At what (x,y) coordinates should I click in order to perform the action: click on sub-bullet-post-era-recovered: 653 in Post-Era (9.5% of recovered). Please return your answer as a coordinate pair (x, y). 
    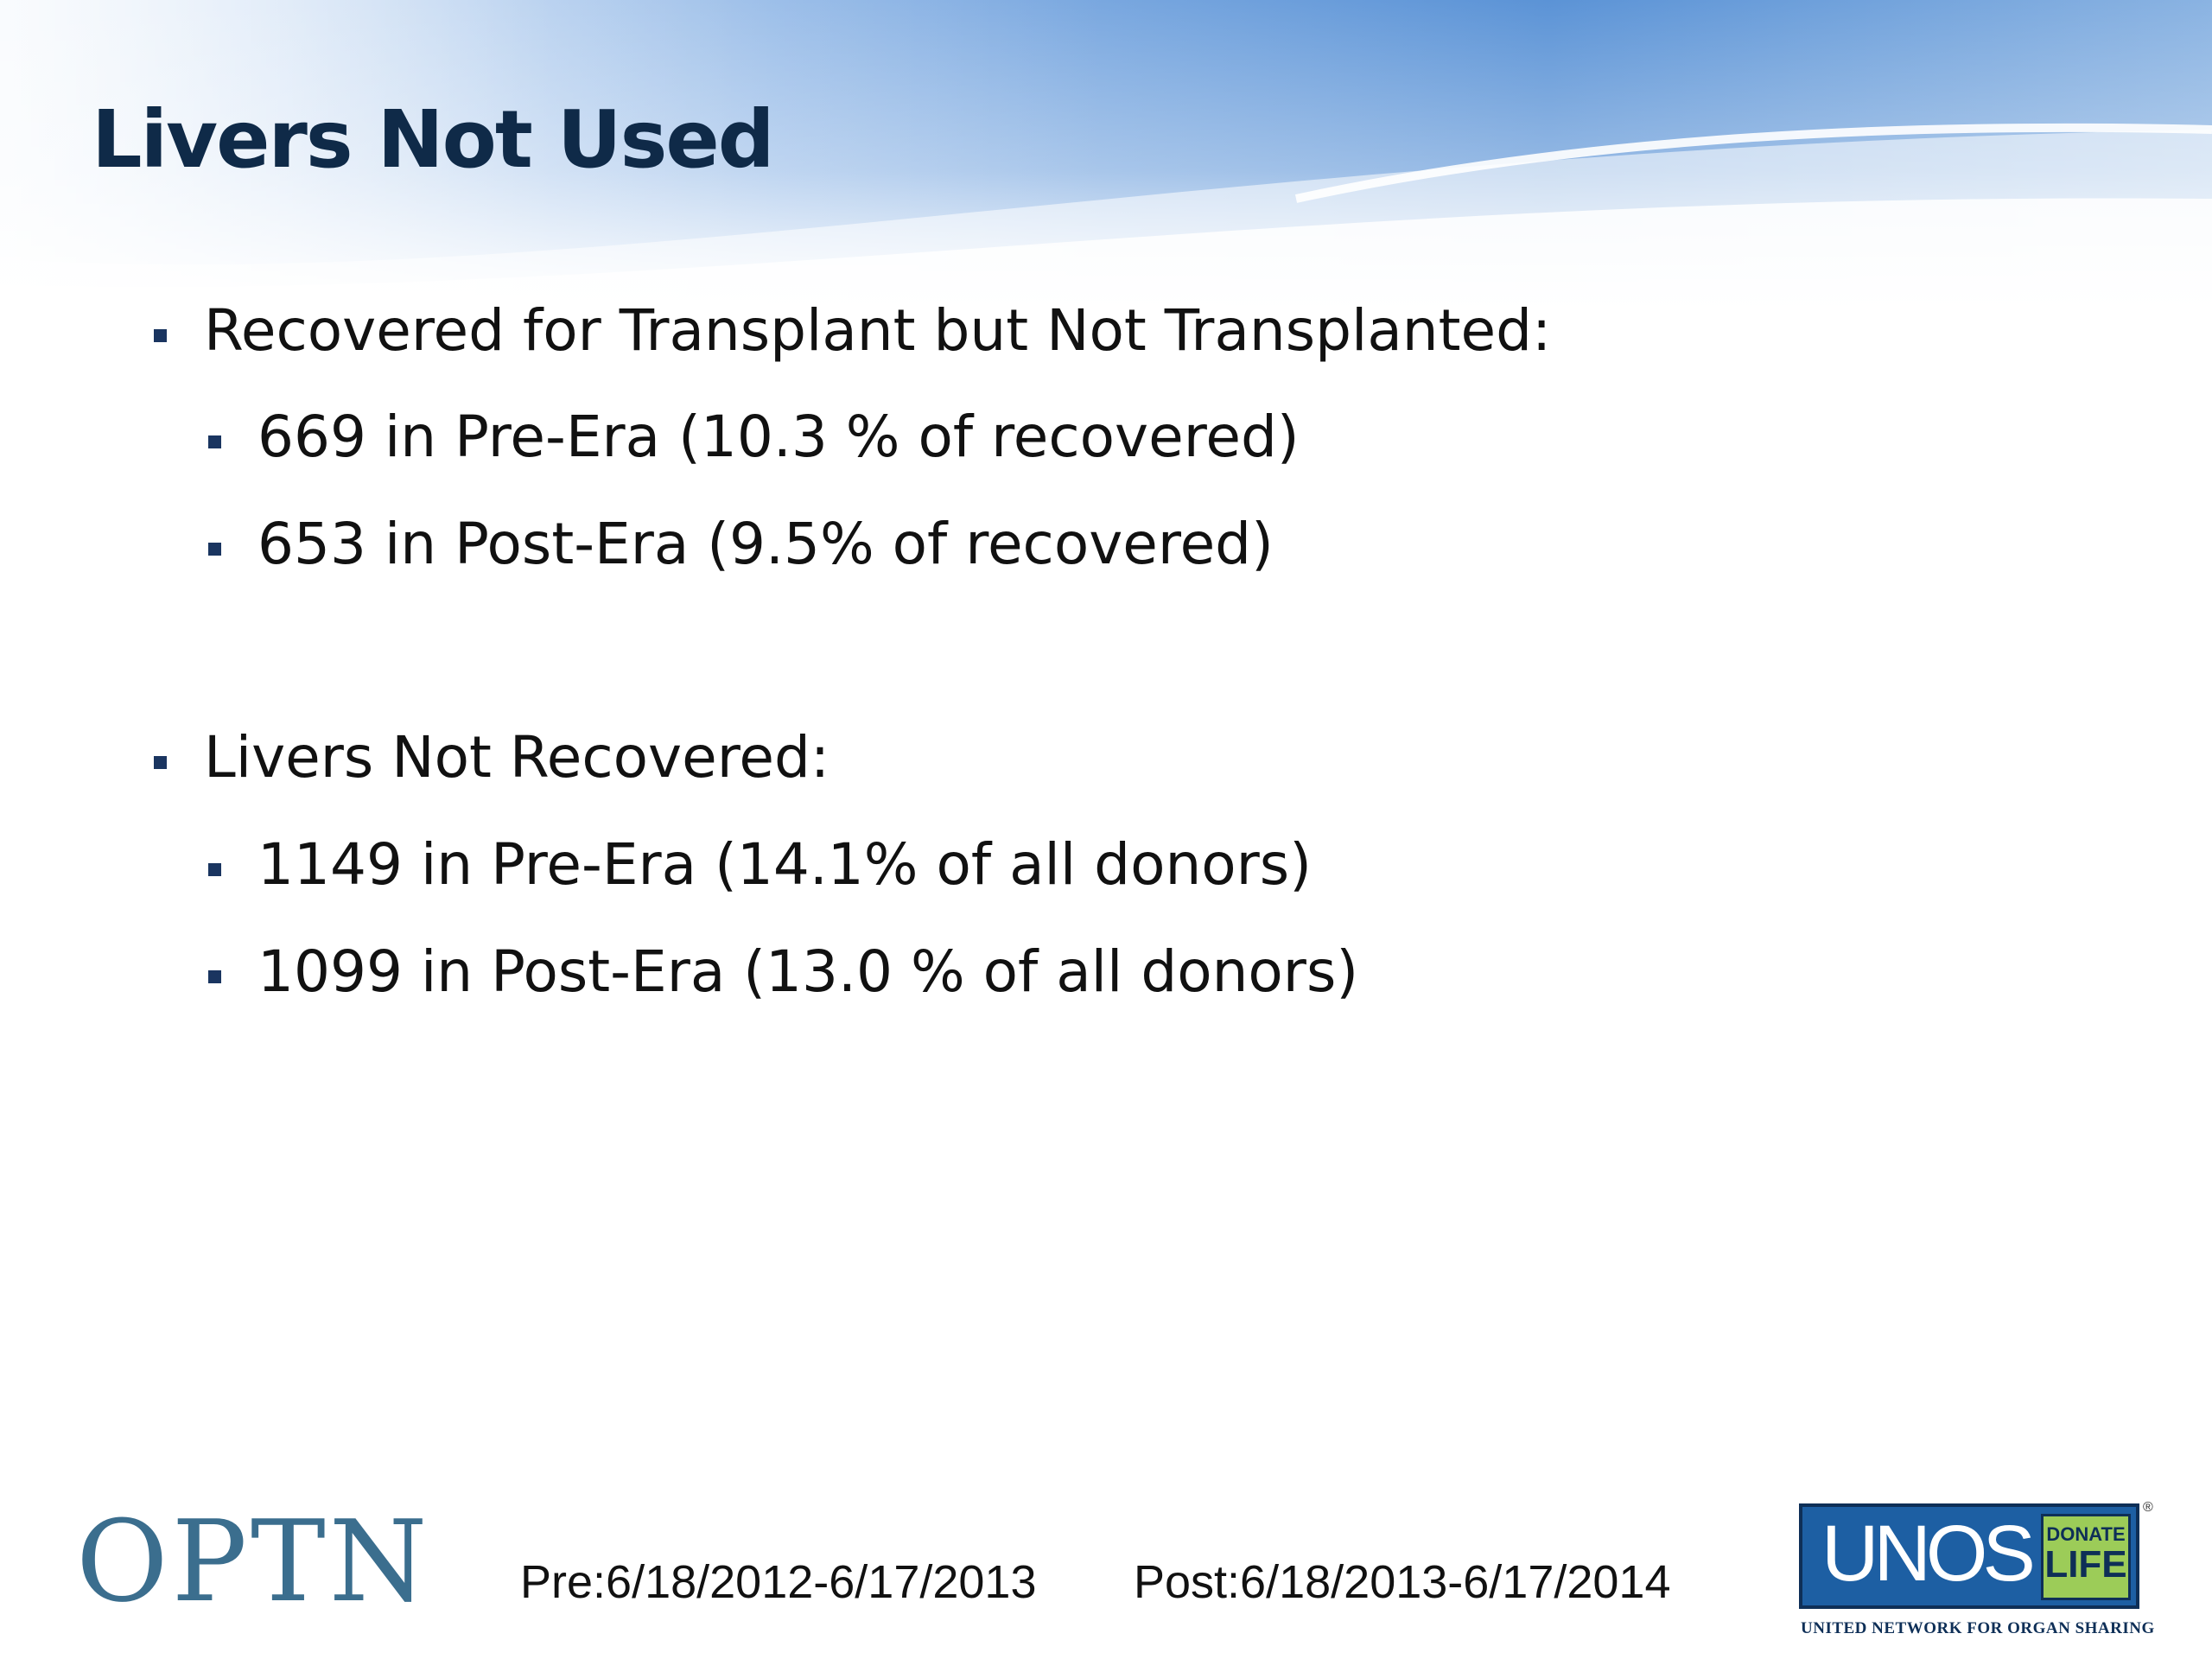
    Looking at the image, I should click on (765, 544).